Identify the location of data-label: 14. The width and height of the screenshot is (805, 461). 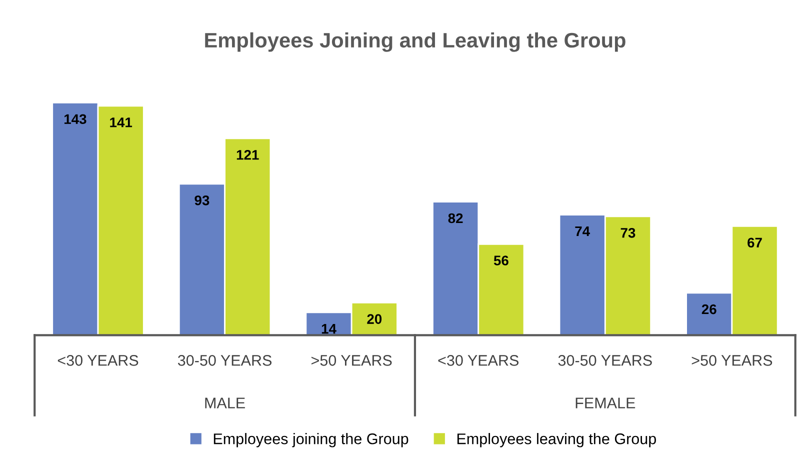
(329, 329).